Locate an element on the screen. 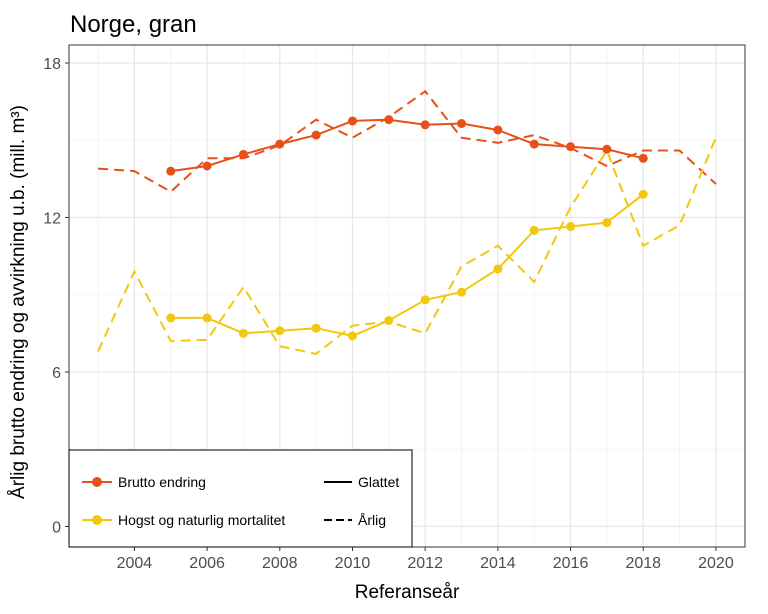  x-tick-label: 2010 is located at coordinates (353, 563).